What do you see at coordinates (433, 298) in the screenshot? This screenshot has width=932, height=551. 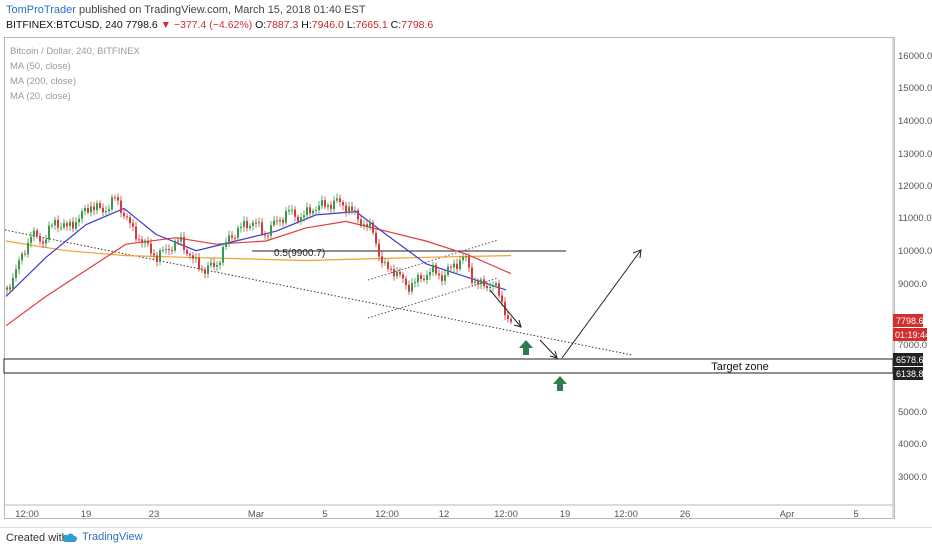 I see `channel-lower-line` at bounding box center [433, 298].